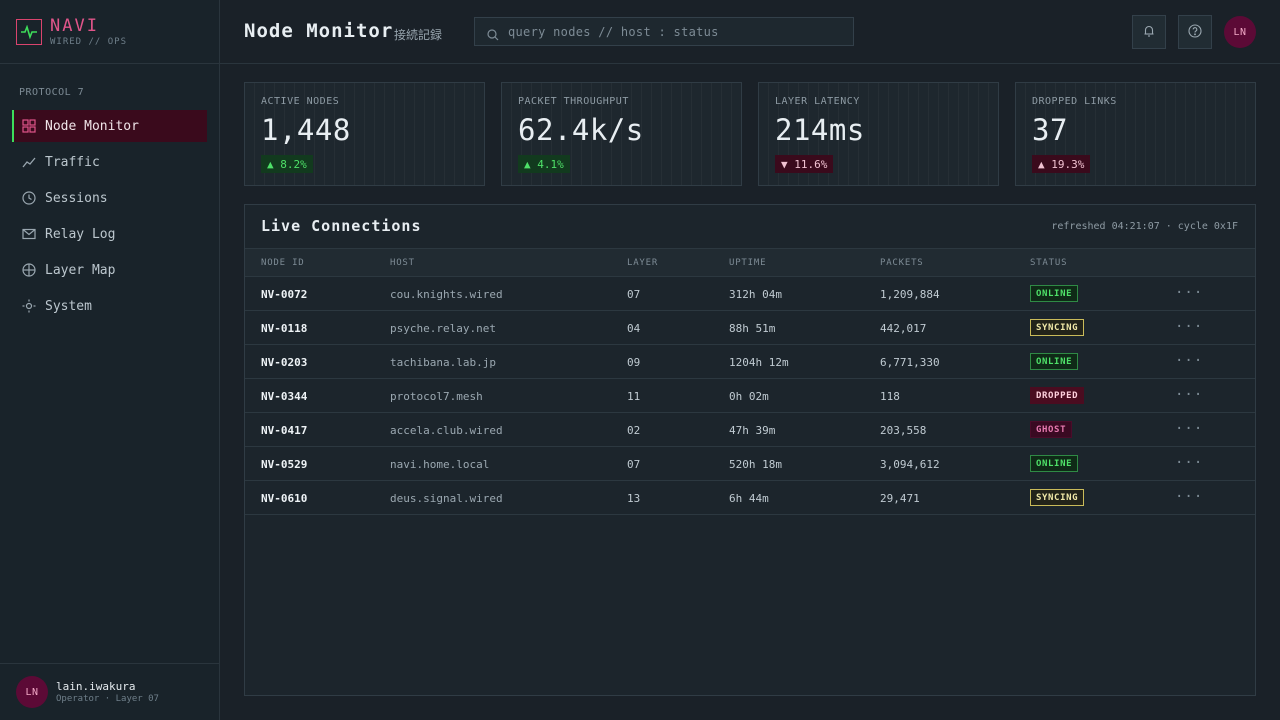 This screenshot has height=720, width=1280. What do you see at coordinates (581, 130) in the screenshot?
I see `stat-value: 62.4k/s` at bounding box center [581, 130].